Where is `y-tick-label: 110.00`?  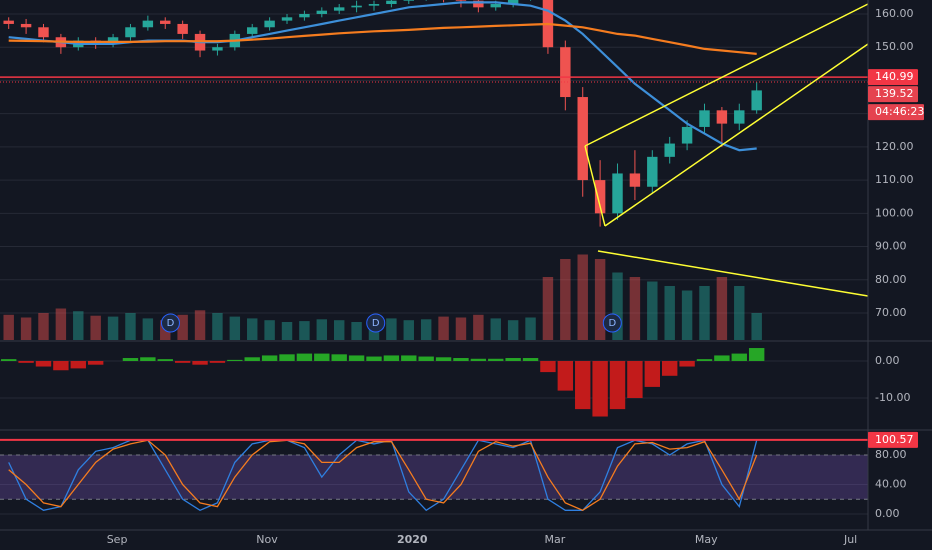 y-tick-label: 110.00 is located at coordinates (894, 179).